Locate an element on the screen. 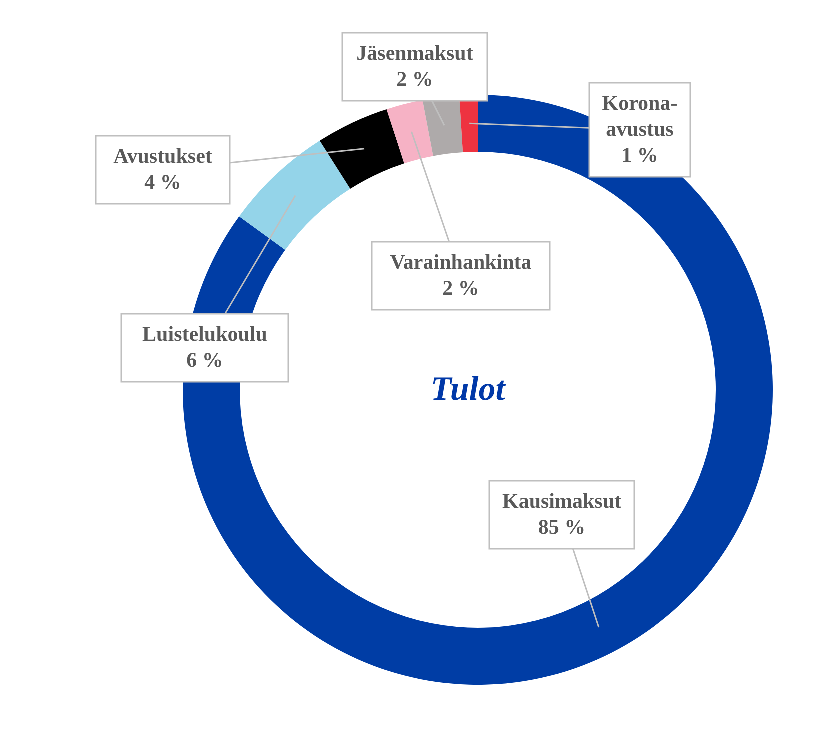 The height and width of the screenshot is (738, 823). slice-label: Avustukset is located at coordinates (163, 156).